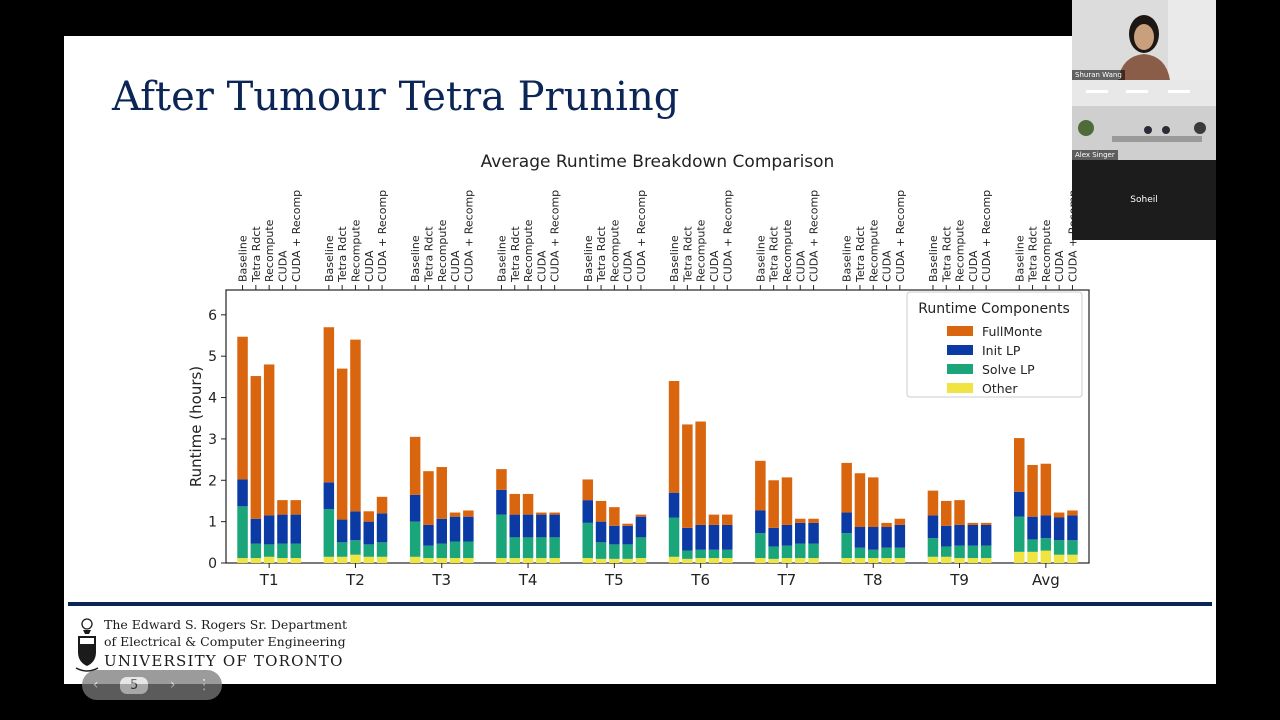 Image resolution: width=1280 pixels, height=720 pixels. I want to click on footer-rule, so click(640, 604).